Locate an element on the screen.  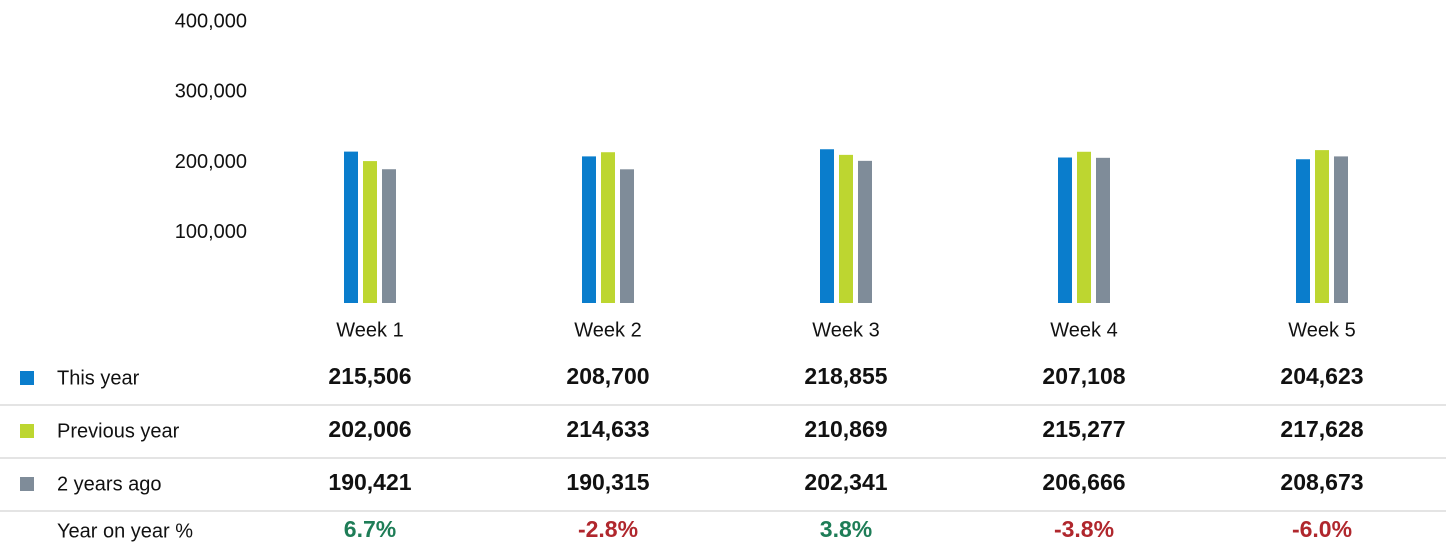
legend-label: This year is located at coordinates (98, 378).